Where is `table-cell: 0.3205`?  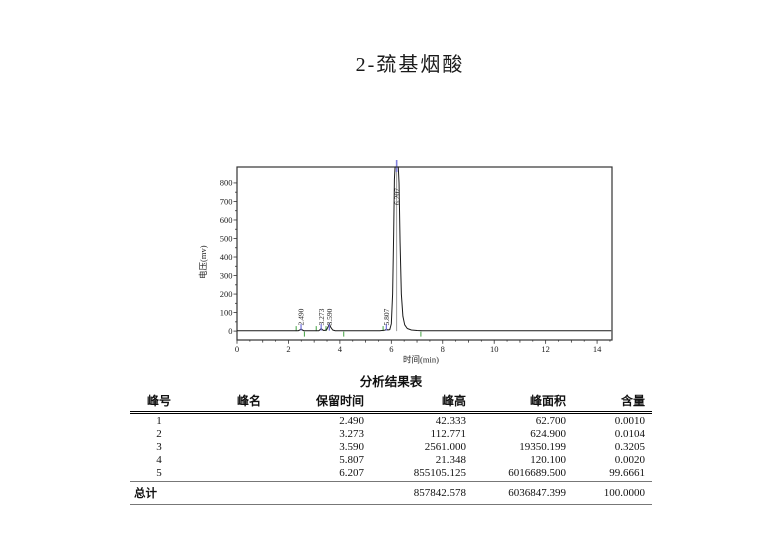 table-cell: 0.3205 is located at coordinates (629, 446).